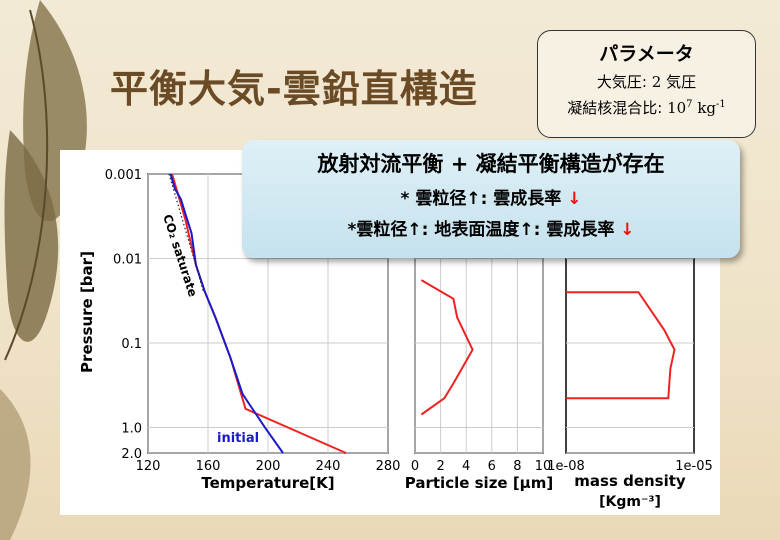 This screenshot has height=540, width=780. I want to click on parameter-box: パラメータ 大気圧: 2 気圧 凝結核混合比: 107 kg-1, so click(646, 84).